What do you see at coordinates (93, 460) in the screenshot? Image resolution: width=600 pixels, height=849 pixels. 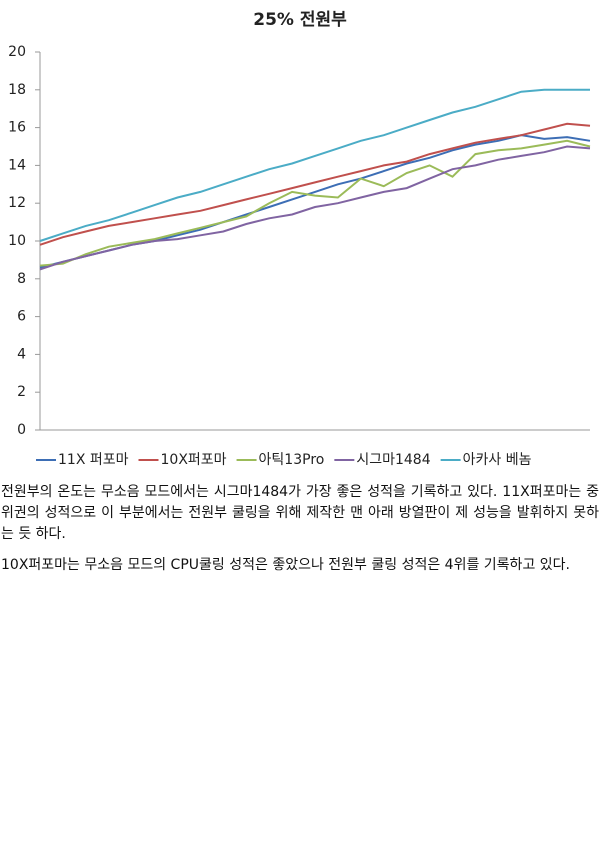 I see `legend-label: 11X 퍼포마` at bounding box center [93, 460].